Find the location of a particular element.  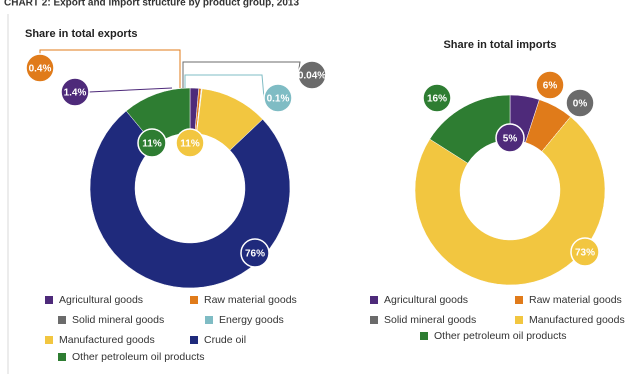

data-label: 1.4% is located at coordinates (75, 93).